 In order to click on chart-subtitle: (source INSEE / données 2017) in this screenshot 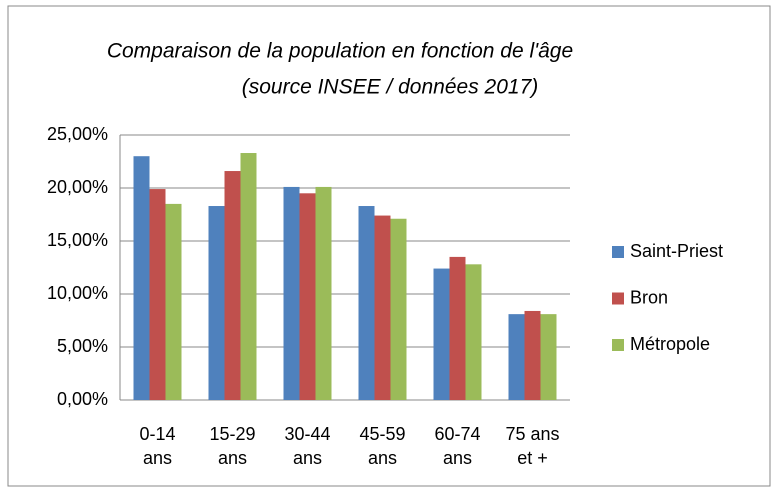, I will do `click(390, 87)`.